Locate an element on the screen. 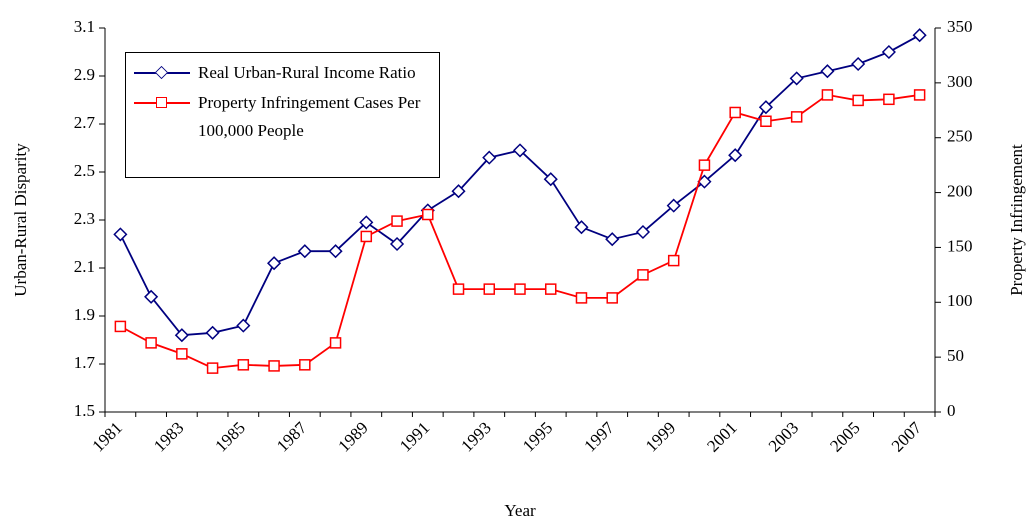 The width and height of the screenshot is (1034, 527). y2-tick-label: 100 is located at coordinates (960, 300).